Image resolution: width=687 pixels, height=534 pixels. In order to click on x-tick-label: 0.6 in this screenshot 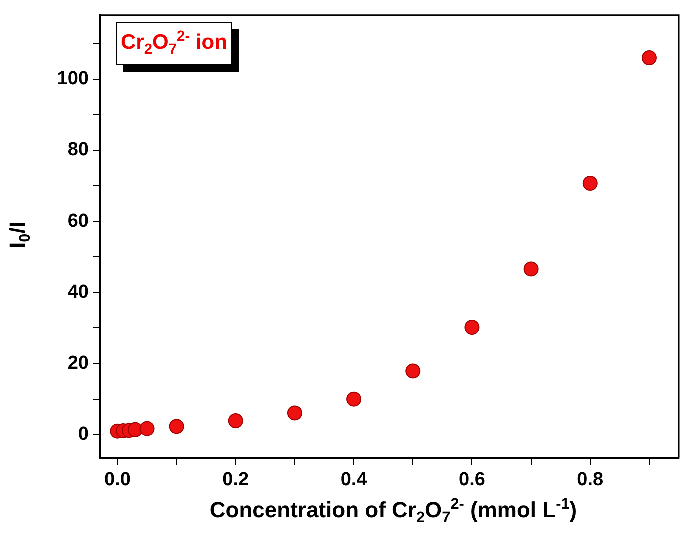, I will do `click(472, 480)`.